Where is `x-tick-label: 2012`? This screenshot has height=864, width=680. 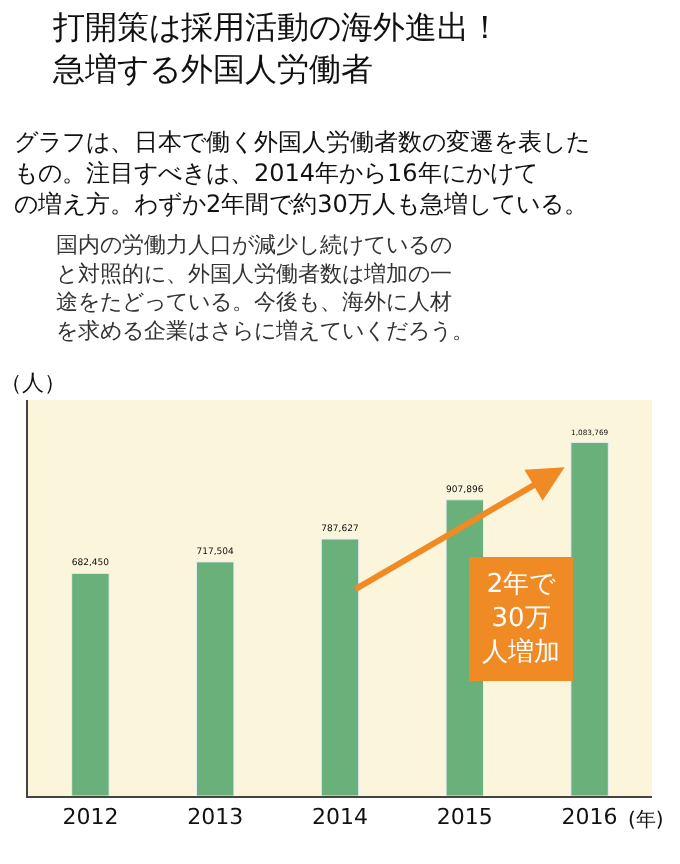
x-tick-label: 2012 is located at coordinates (90, 817).